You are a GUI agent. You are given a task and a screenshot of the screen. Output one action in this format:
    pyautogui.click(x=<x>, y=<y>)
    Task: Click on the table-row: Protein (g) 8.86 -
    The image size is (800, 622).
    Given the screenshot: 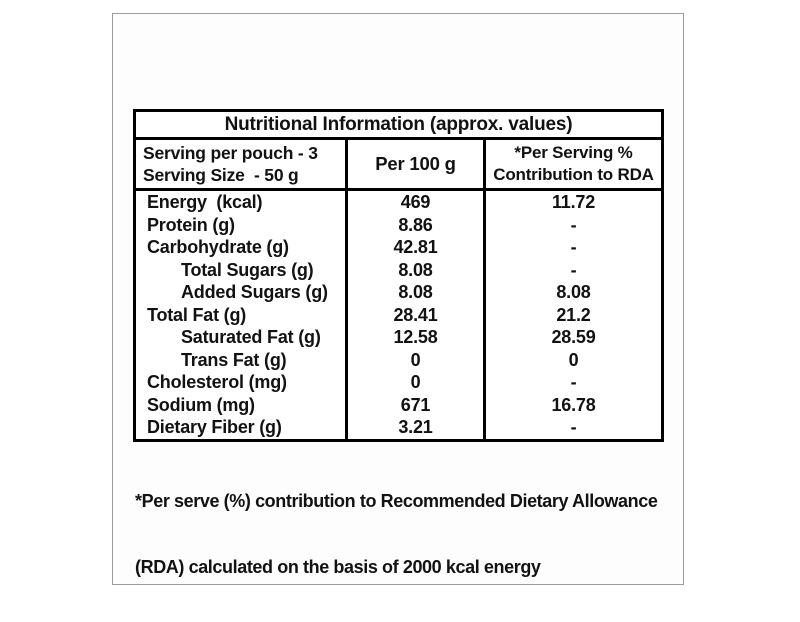 What is the action you would take?
    pyautogui.click(x=398, y=224)
    